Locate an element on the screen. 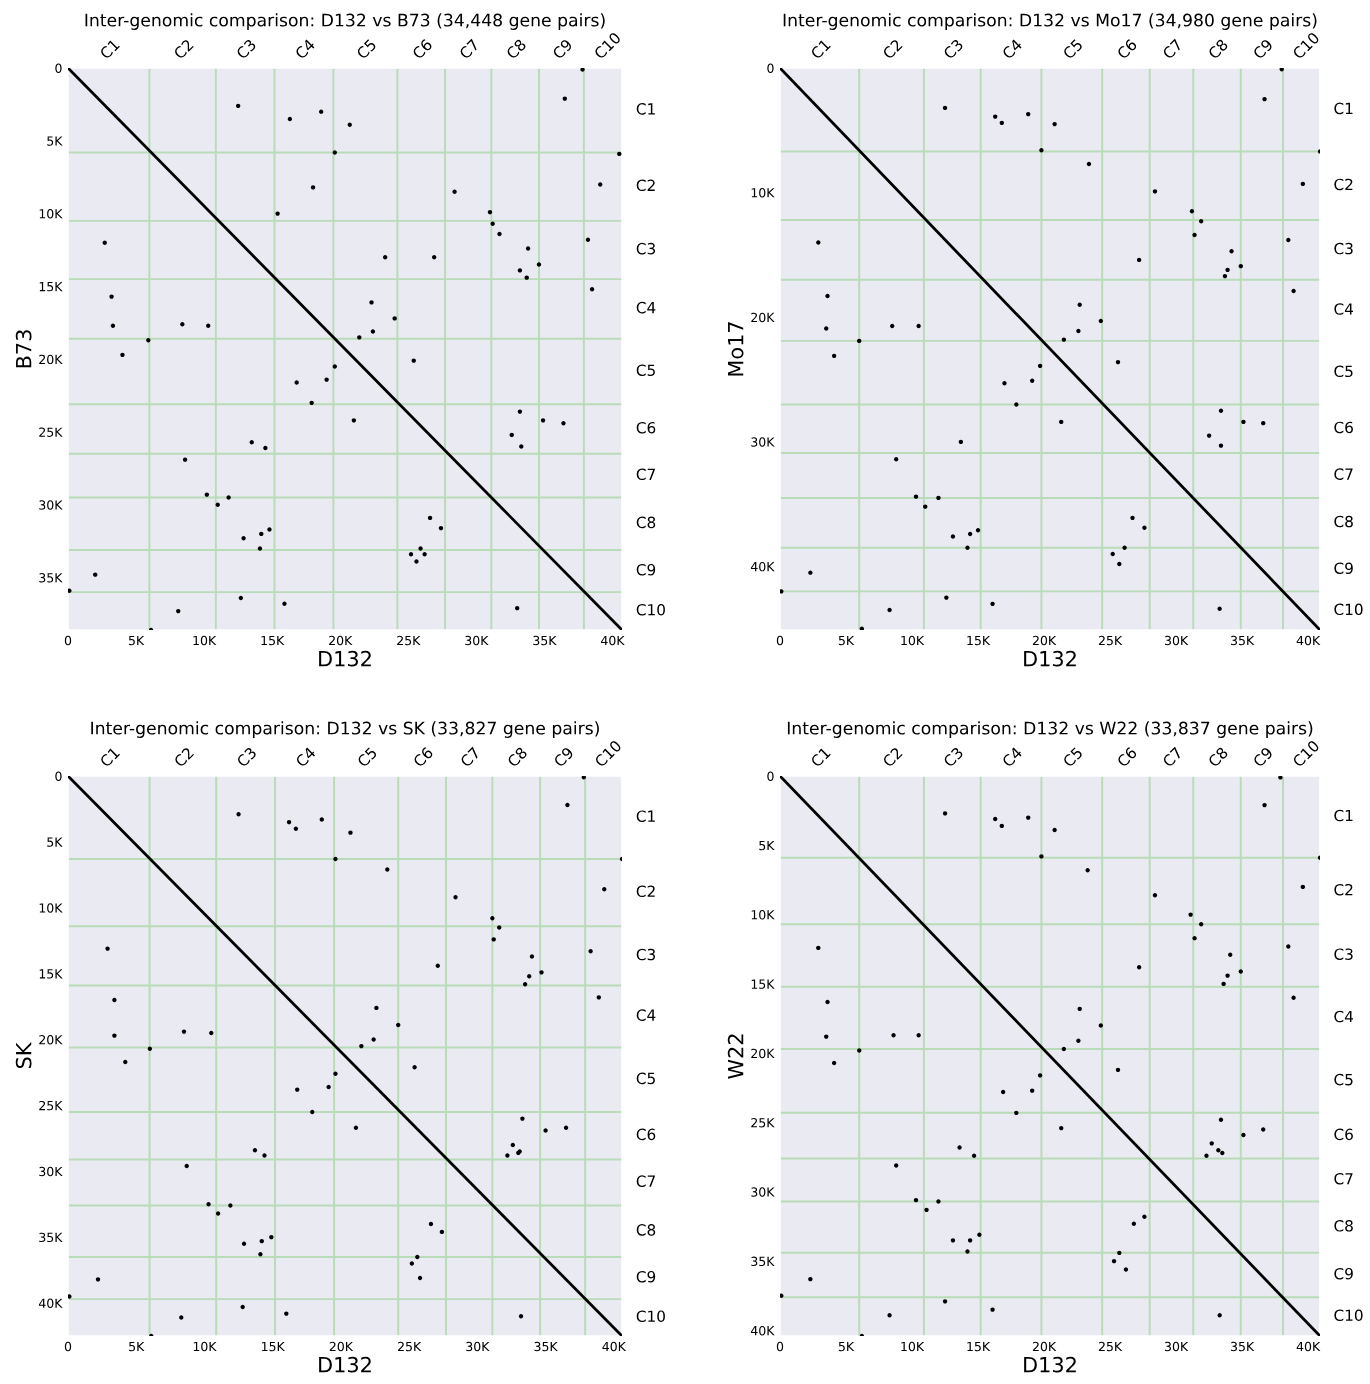 Image resolution: width=1370 pixels, height=1384 pixels. chart-title: Inter-genomic comparison: D132 vs B73 (34,448 gene pairs) is located at coordinates (345, 21).